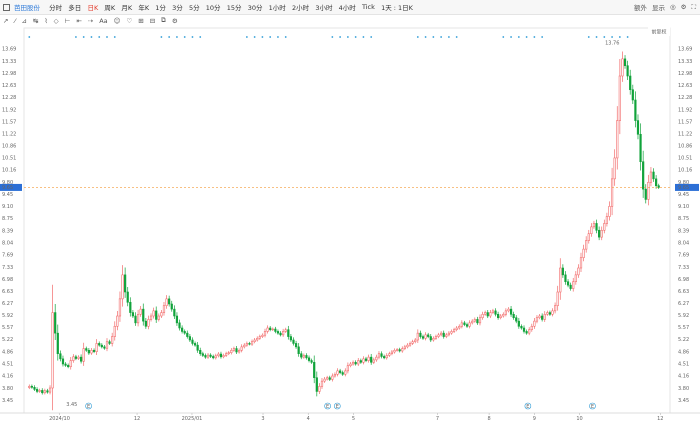 The width and height of the screenshot is (700, 422). I want to click on event-marker-label: E, so click(527, 407).